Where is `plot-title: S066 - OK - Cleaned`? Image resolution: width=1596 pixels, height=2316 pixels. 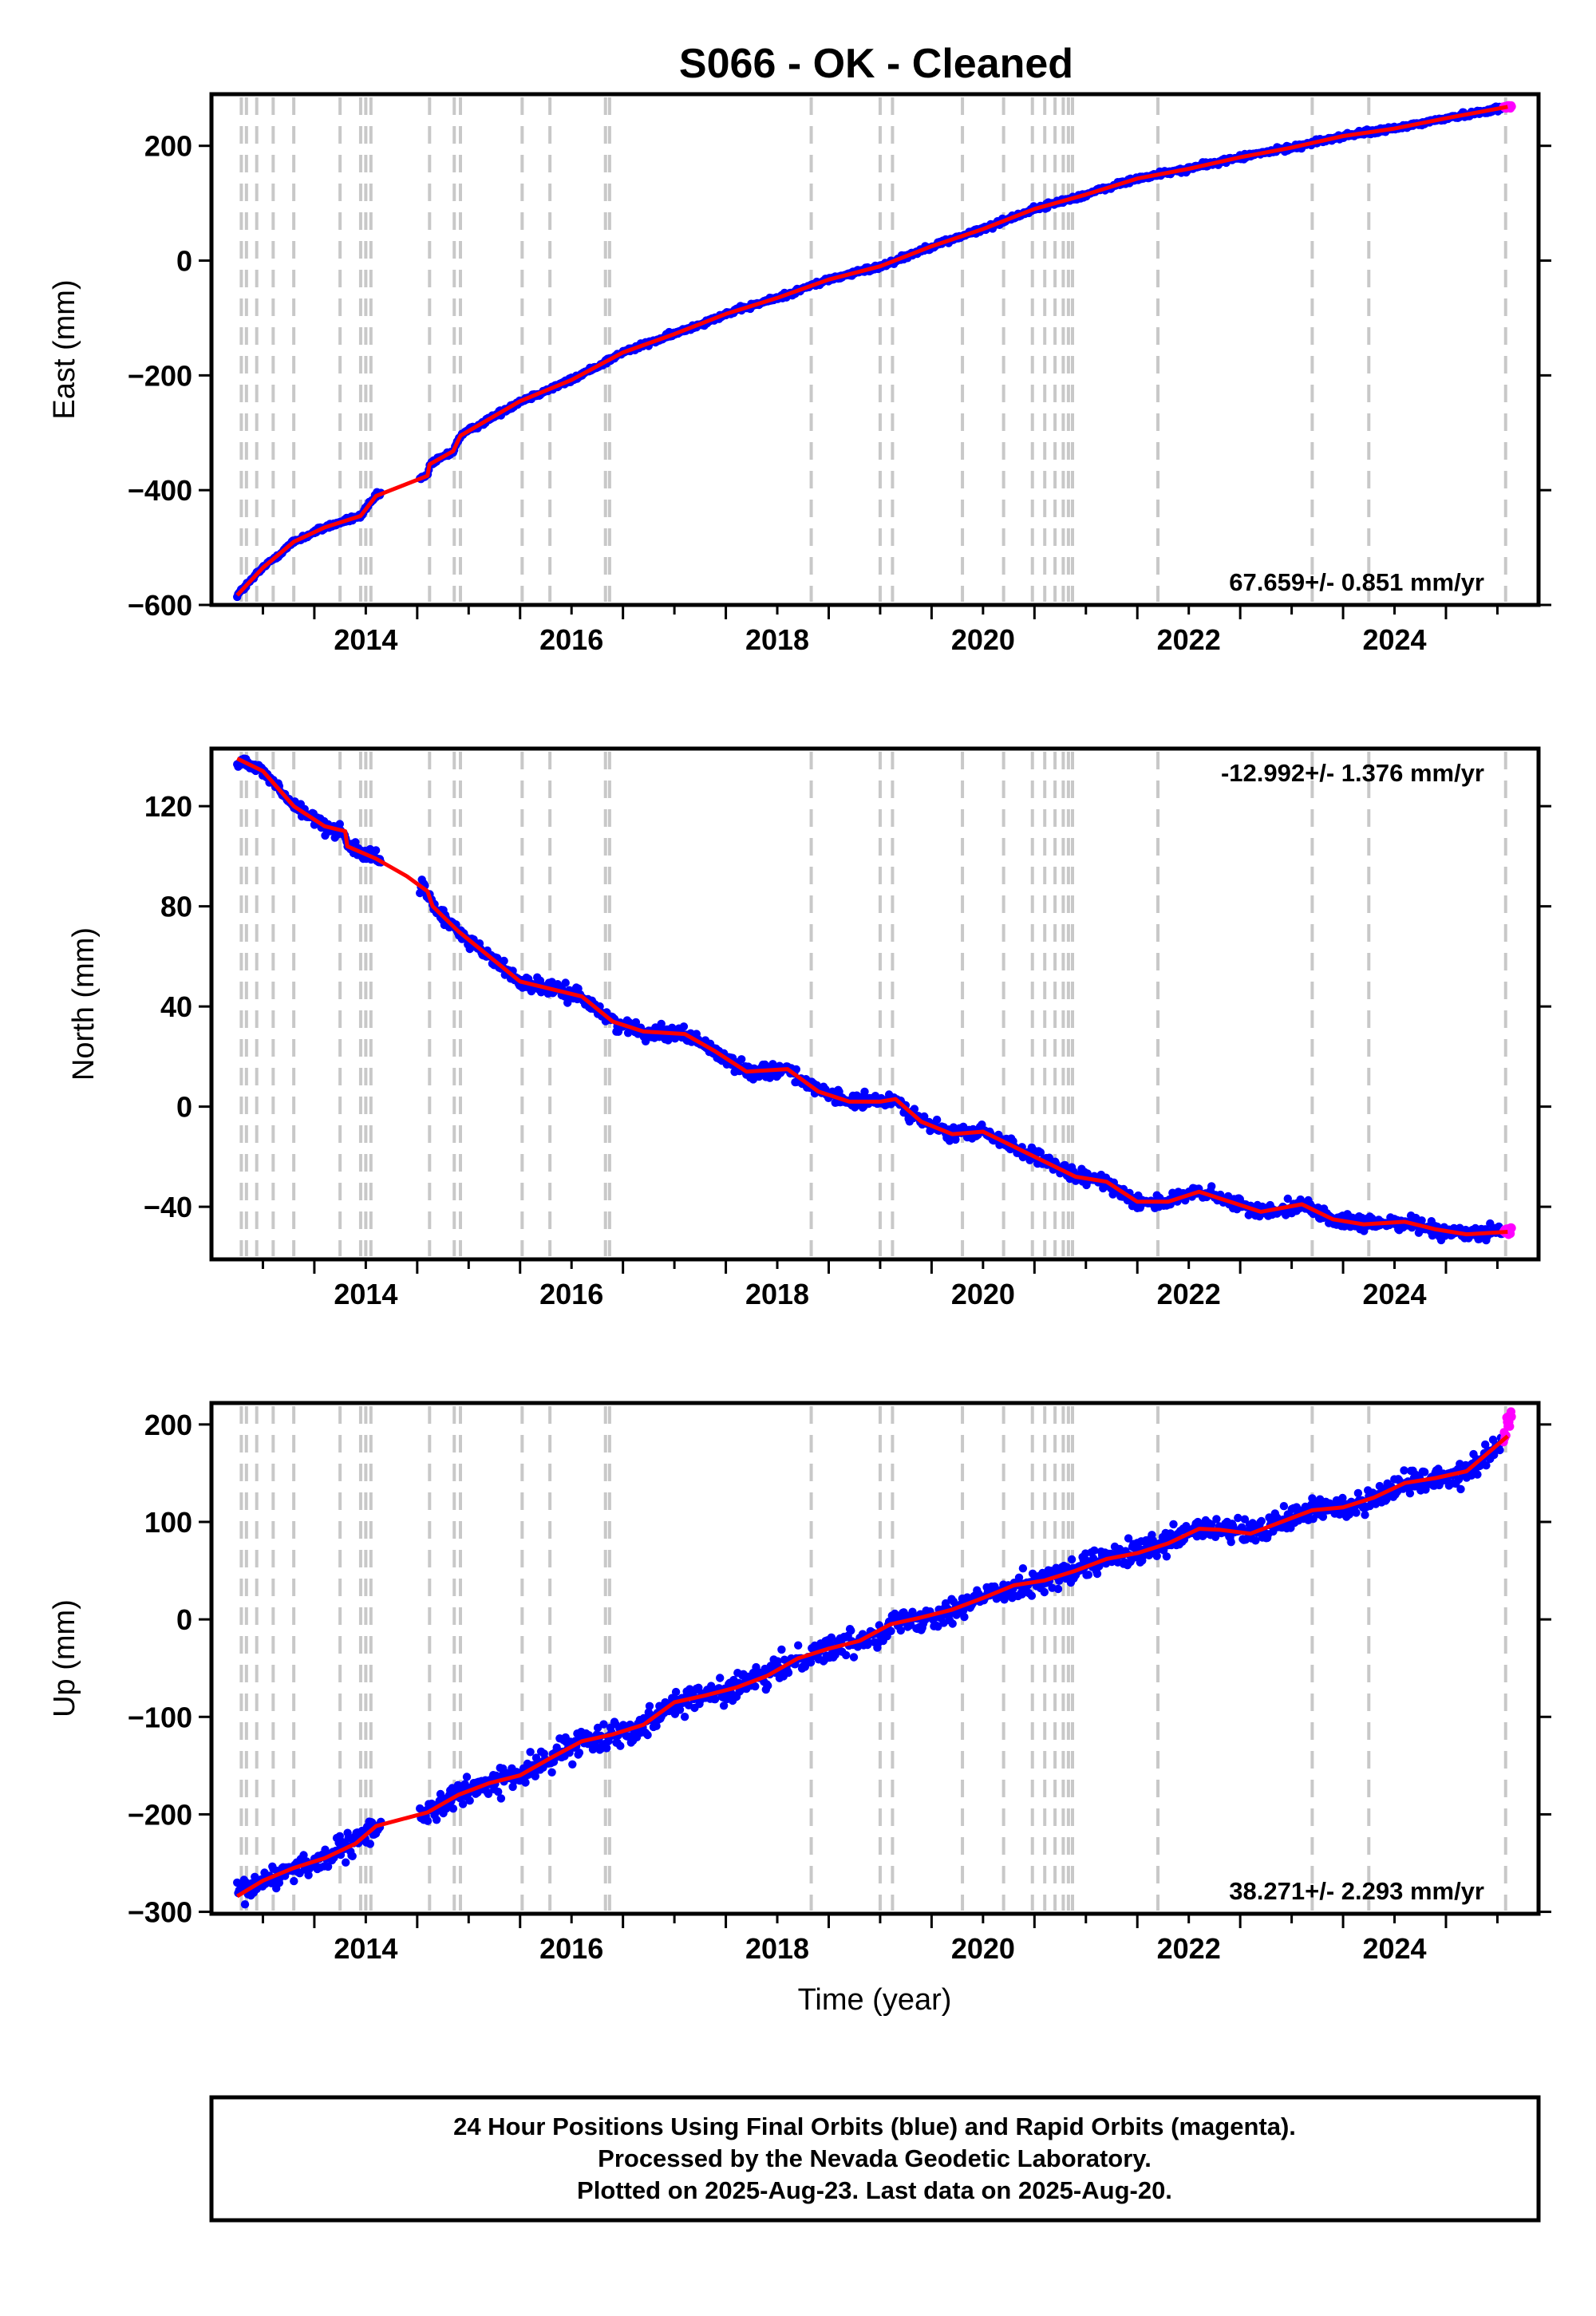
plot-title: S066 - OK - Cleaned is located at coordinates (876, 64).